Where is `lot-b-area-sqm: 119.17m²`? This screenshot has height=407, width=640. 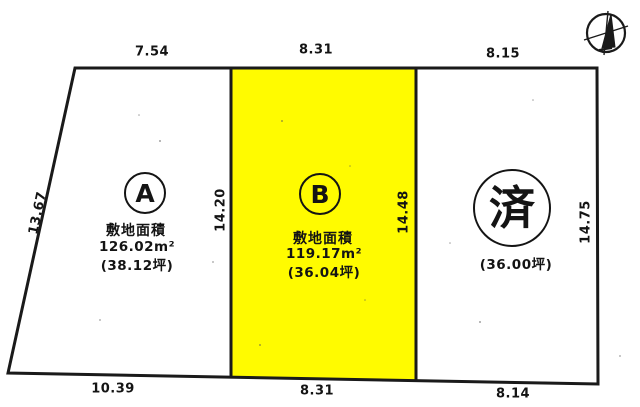 lot-b-area-sqm: 119.17m² is located at coordinates (324, 254).